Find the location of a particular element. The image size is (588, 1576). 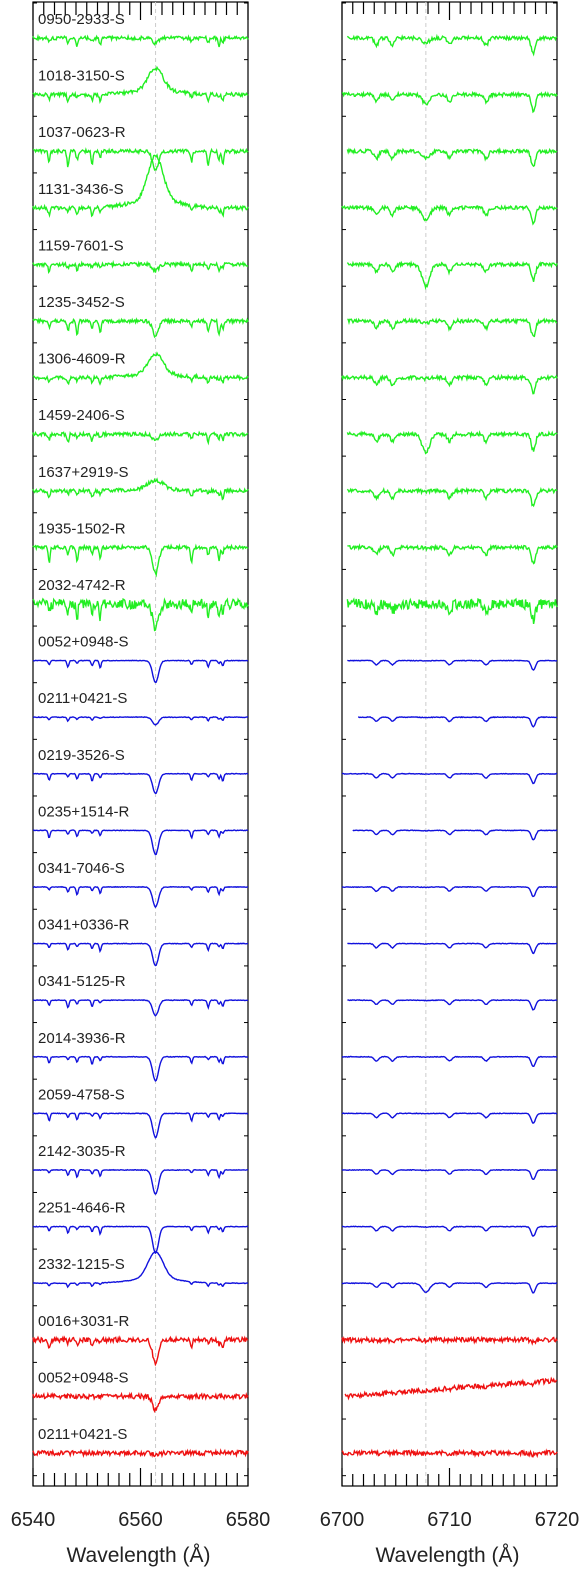

series-label: 2014-3936-R is located at coordinates (82, 1038).